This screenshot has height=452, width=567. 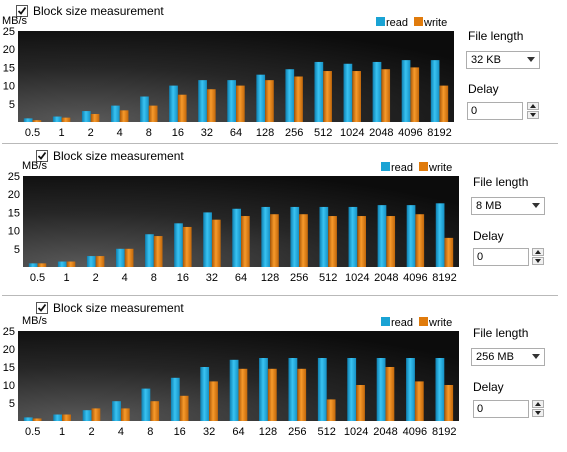 I want to click on legend-label-read: read, so click(x=402, y=323).